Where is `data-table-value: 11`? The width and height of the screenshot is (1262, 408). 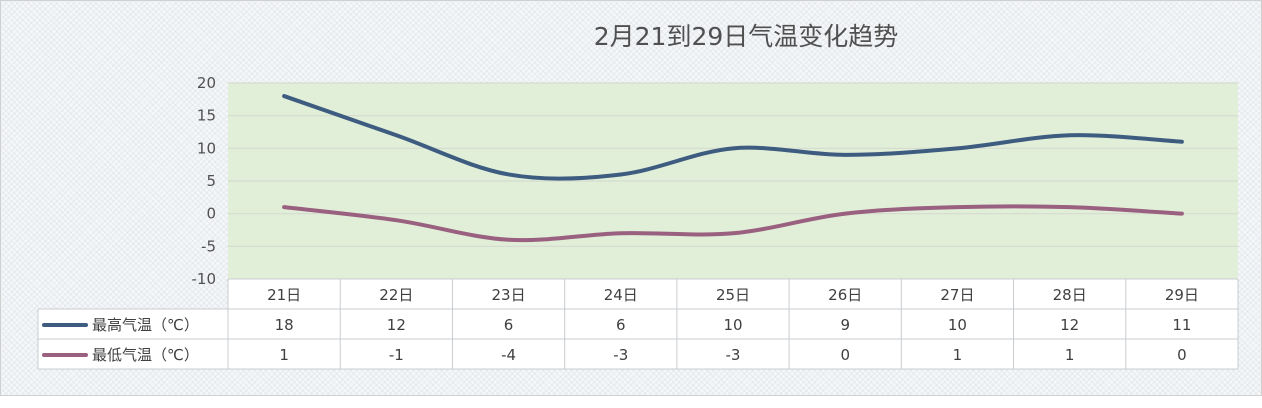
data-table-value: 11 is located at coordinates (1181, 325).